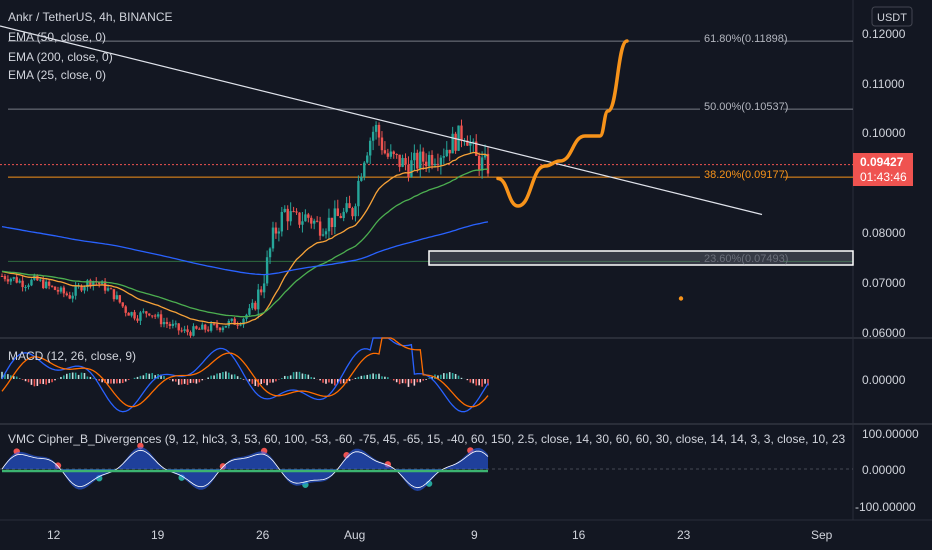  I want to click on vmc-tick: -100.00000, so click(885, 507).